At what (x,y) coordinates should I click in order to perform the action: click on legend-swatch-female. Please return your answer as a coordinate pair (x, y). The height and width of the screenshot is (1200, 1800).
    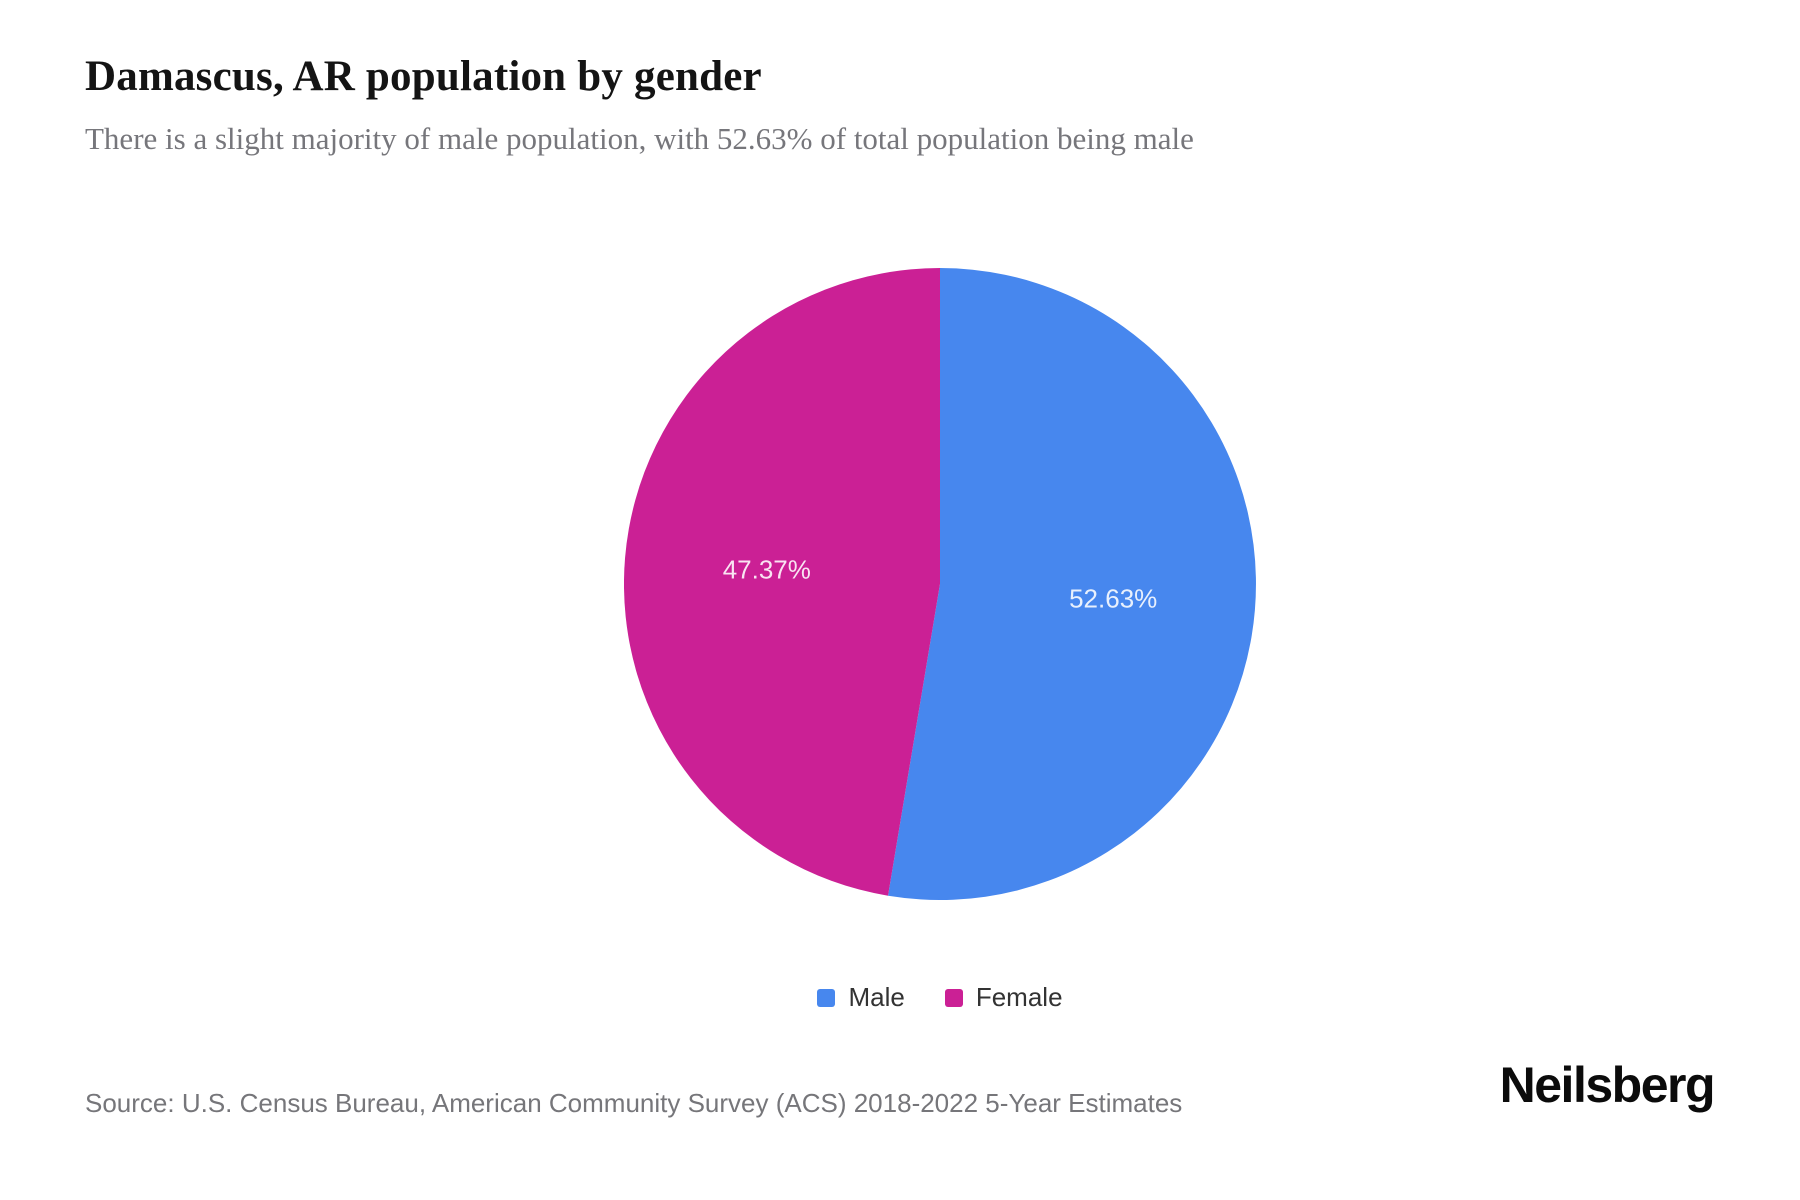
    Looking at the image, I should click on (953, 997).